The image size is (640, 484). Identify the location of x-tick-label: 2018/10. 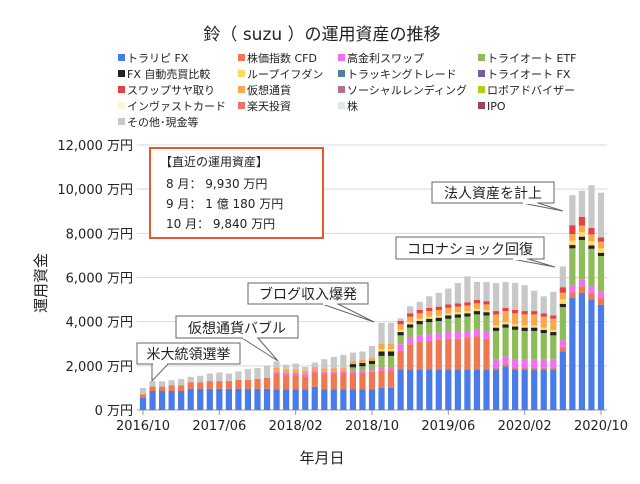
(372, 426).